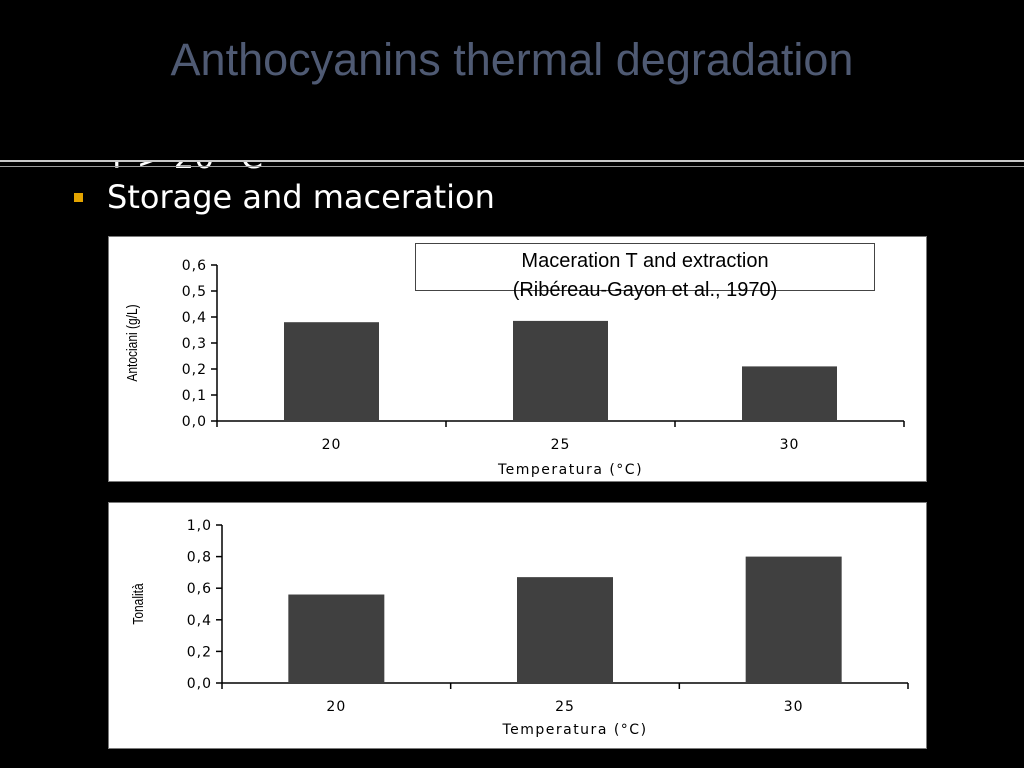 This screenshot has height=768, width=1024. I want to click on y-axis-label: Antociani (g/L), so click(132, 342).